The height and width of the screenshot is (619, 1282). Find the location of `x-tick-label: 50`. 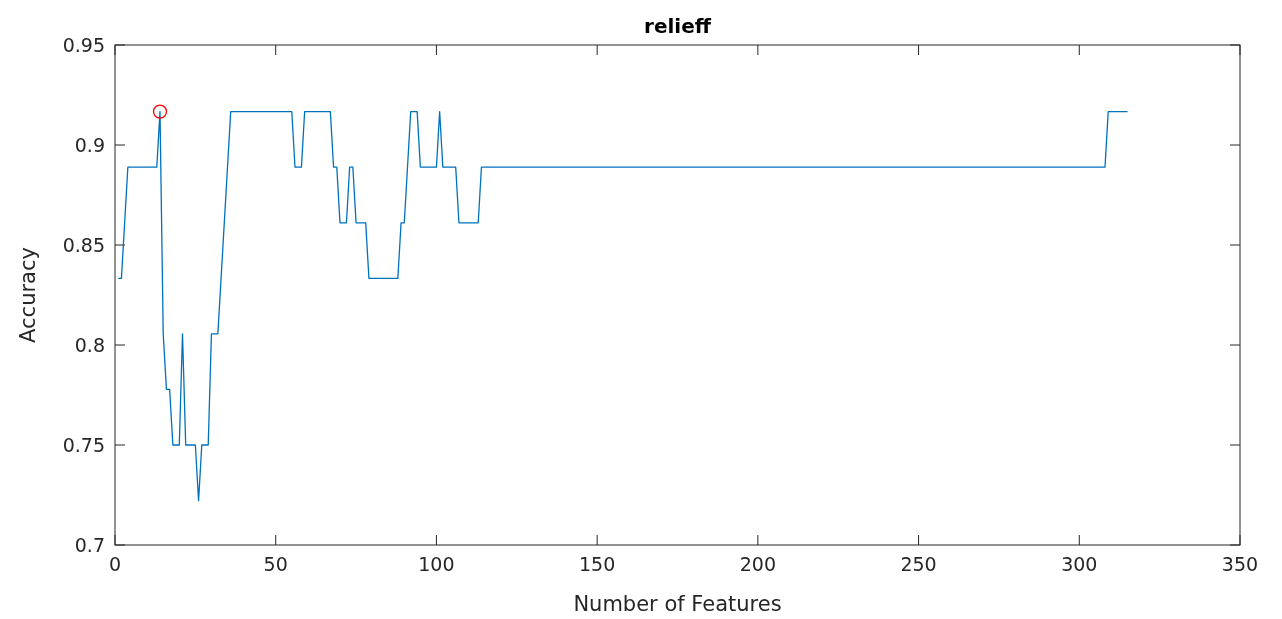

x-tick-label: 50 is located at coordinates (275, 564).